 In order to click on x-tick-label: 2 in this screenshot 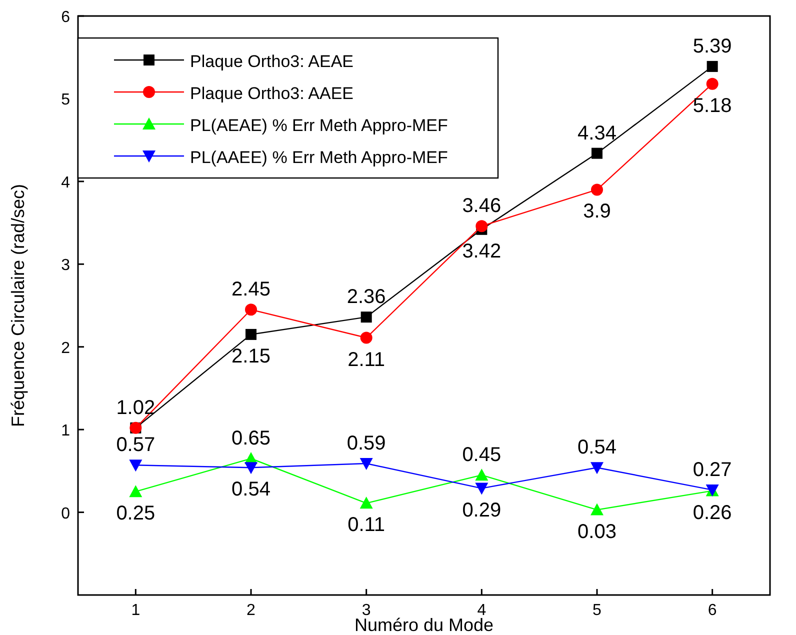, I will do `click(251, 610)`.